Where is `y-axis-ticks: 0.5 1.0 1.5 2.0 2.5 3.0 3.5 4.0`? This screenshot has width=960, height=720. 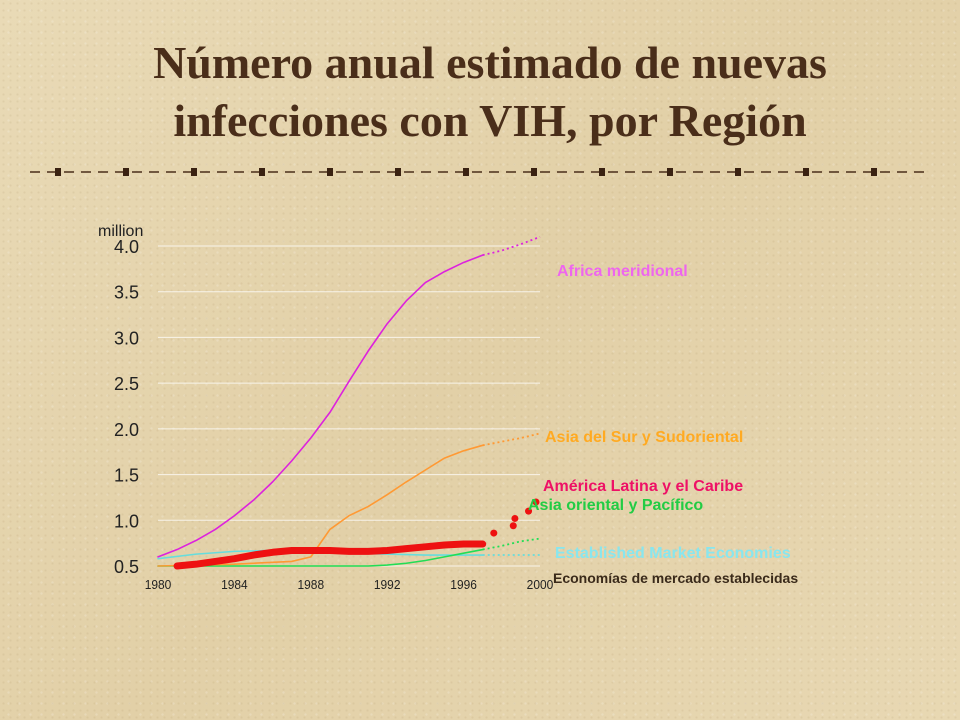
y-axis-ticks: 0.5 1.0 1.5 2.0 2.5 3.0 3.5 4.0 is located at coordinates (126, 407).